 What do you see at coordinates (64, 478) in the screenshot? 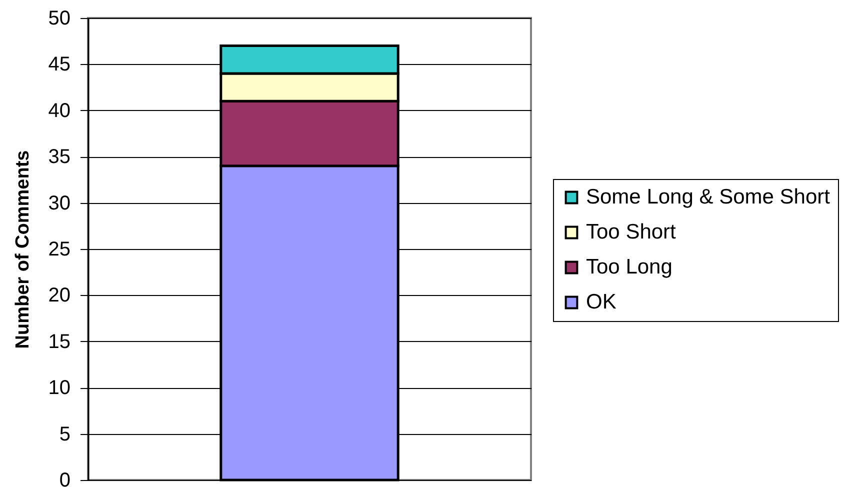
I see `y-tick-label: 0` at bounding box center [64, 478].